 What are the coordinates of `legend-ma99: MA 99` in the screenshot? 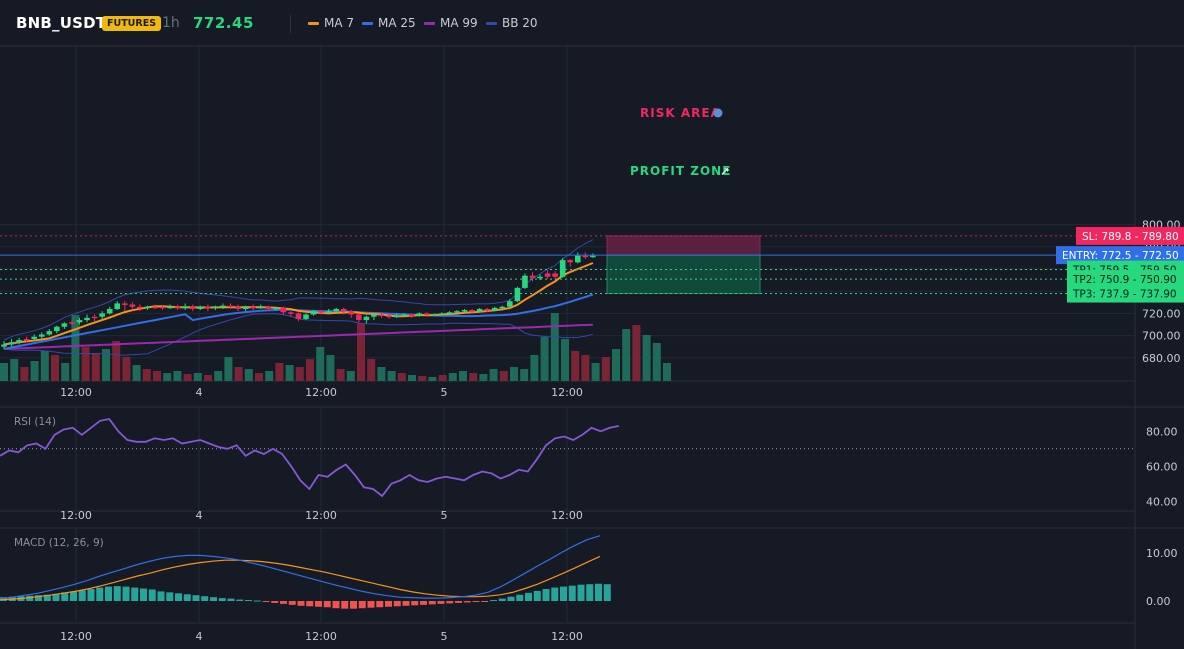 It's located at (451, 23).